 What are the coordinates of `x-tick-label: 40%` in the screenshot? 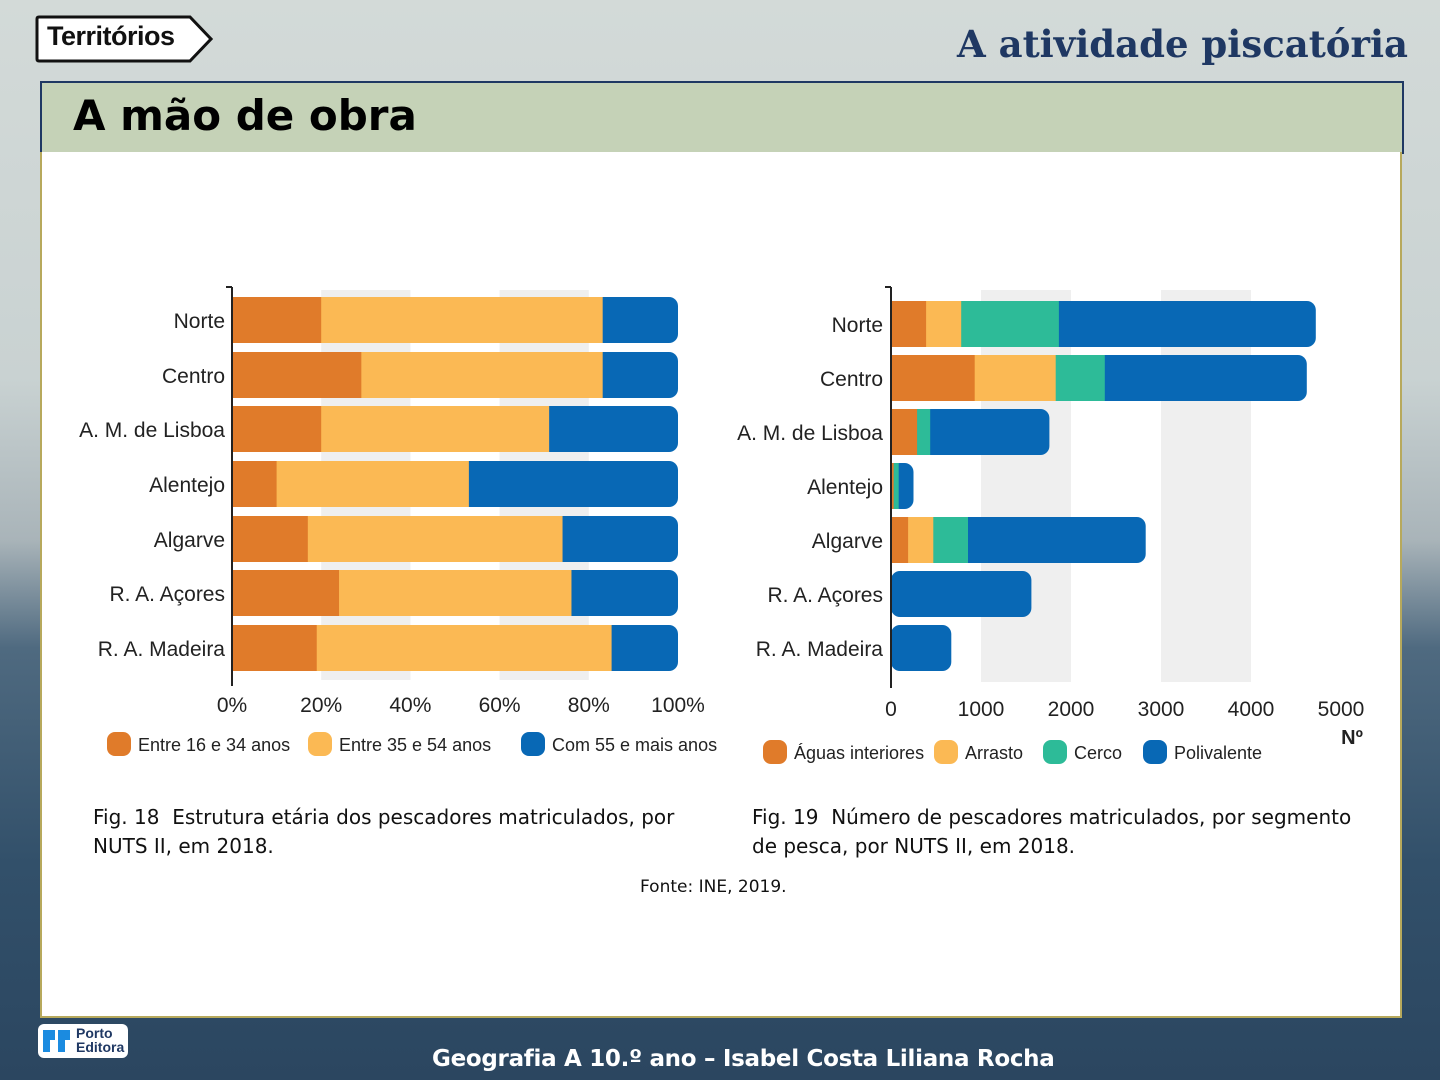 It's located at (410, 705).